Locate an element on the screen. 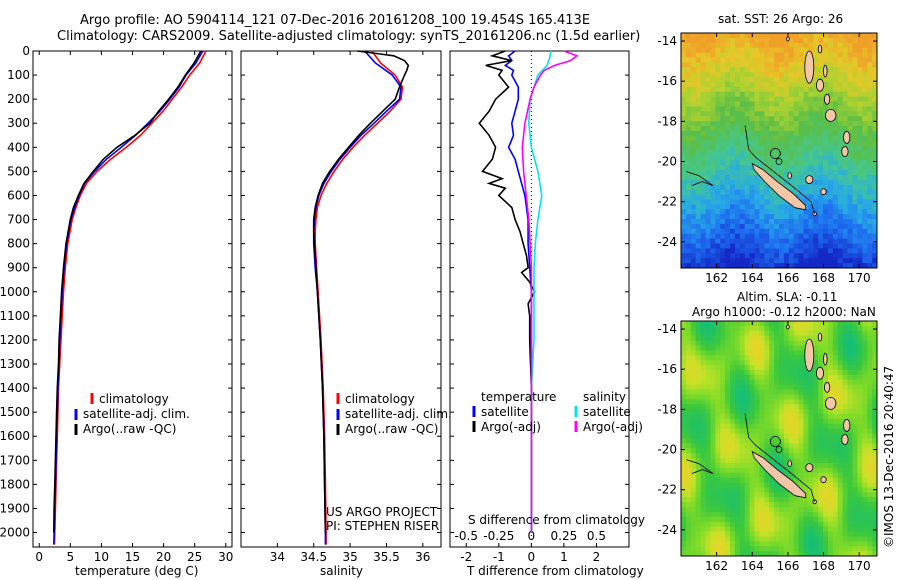 The width and height of the screenshot is (900, 580). s-tick-label: 0 is located at coordinates (532, 536).